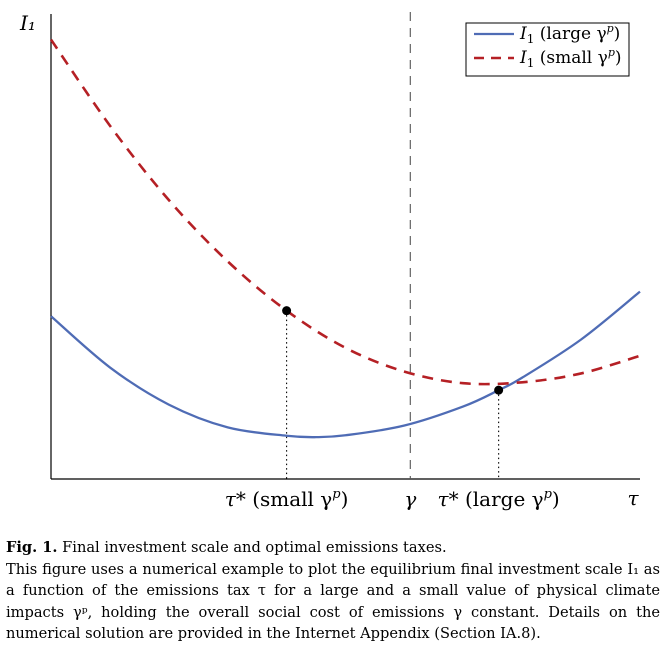  I want to click on x-axis-label: τ, so click(633, 498).